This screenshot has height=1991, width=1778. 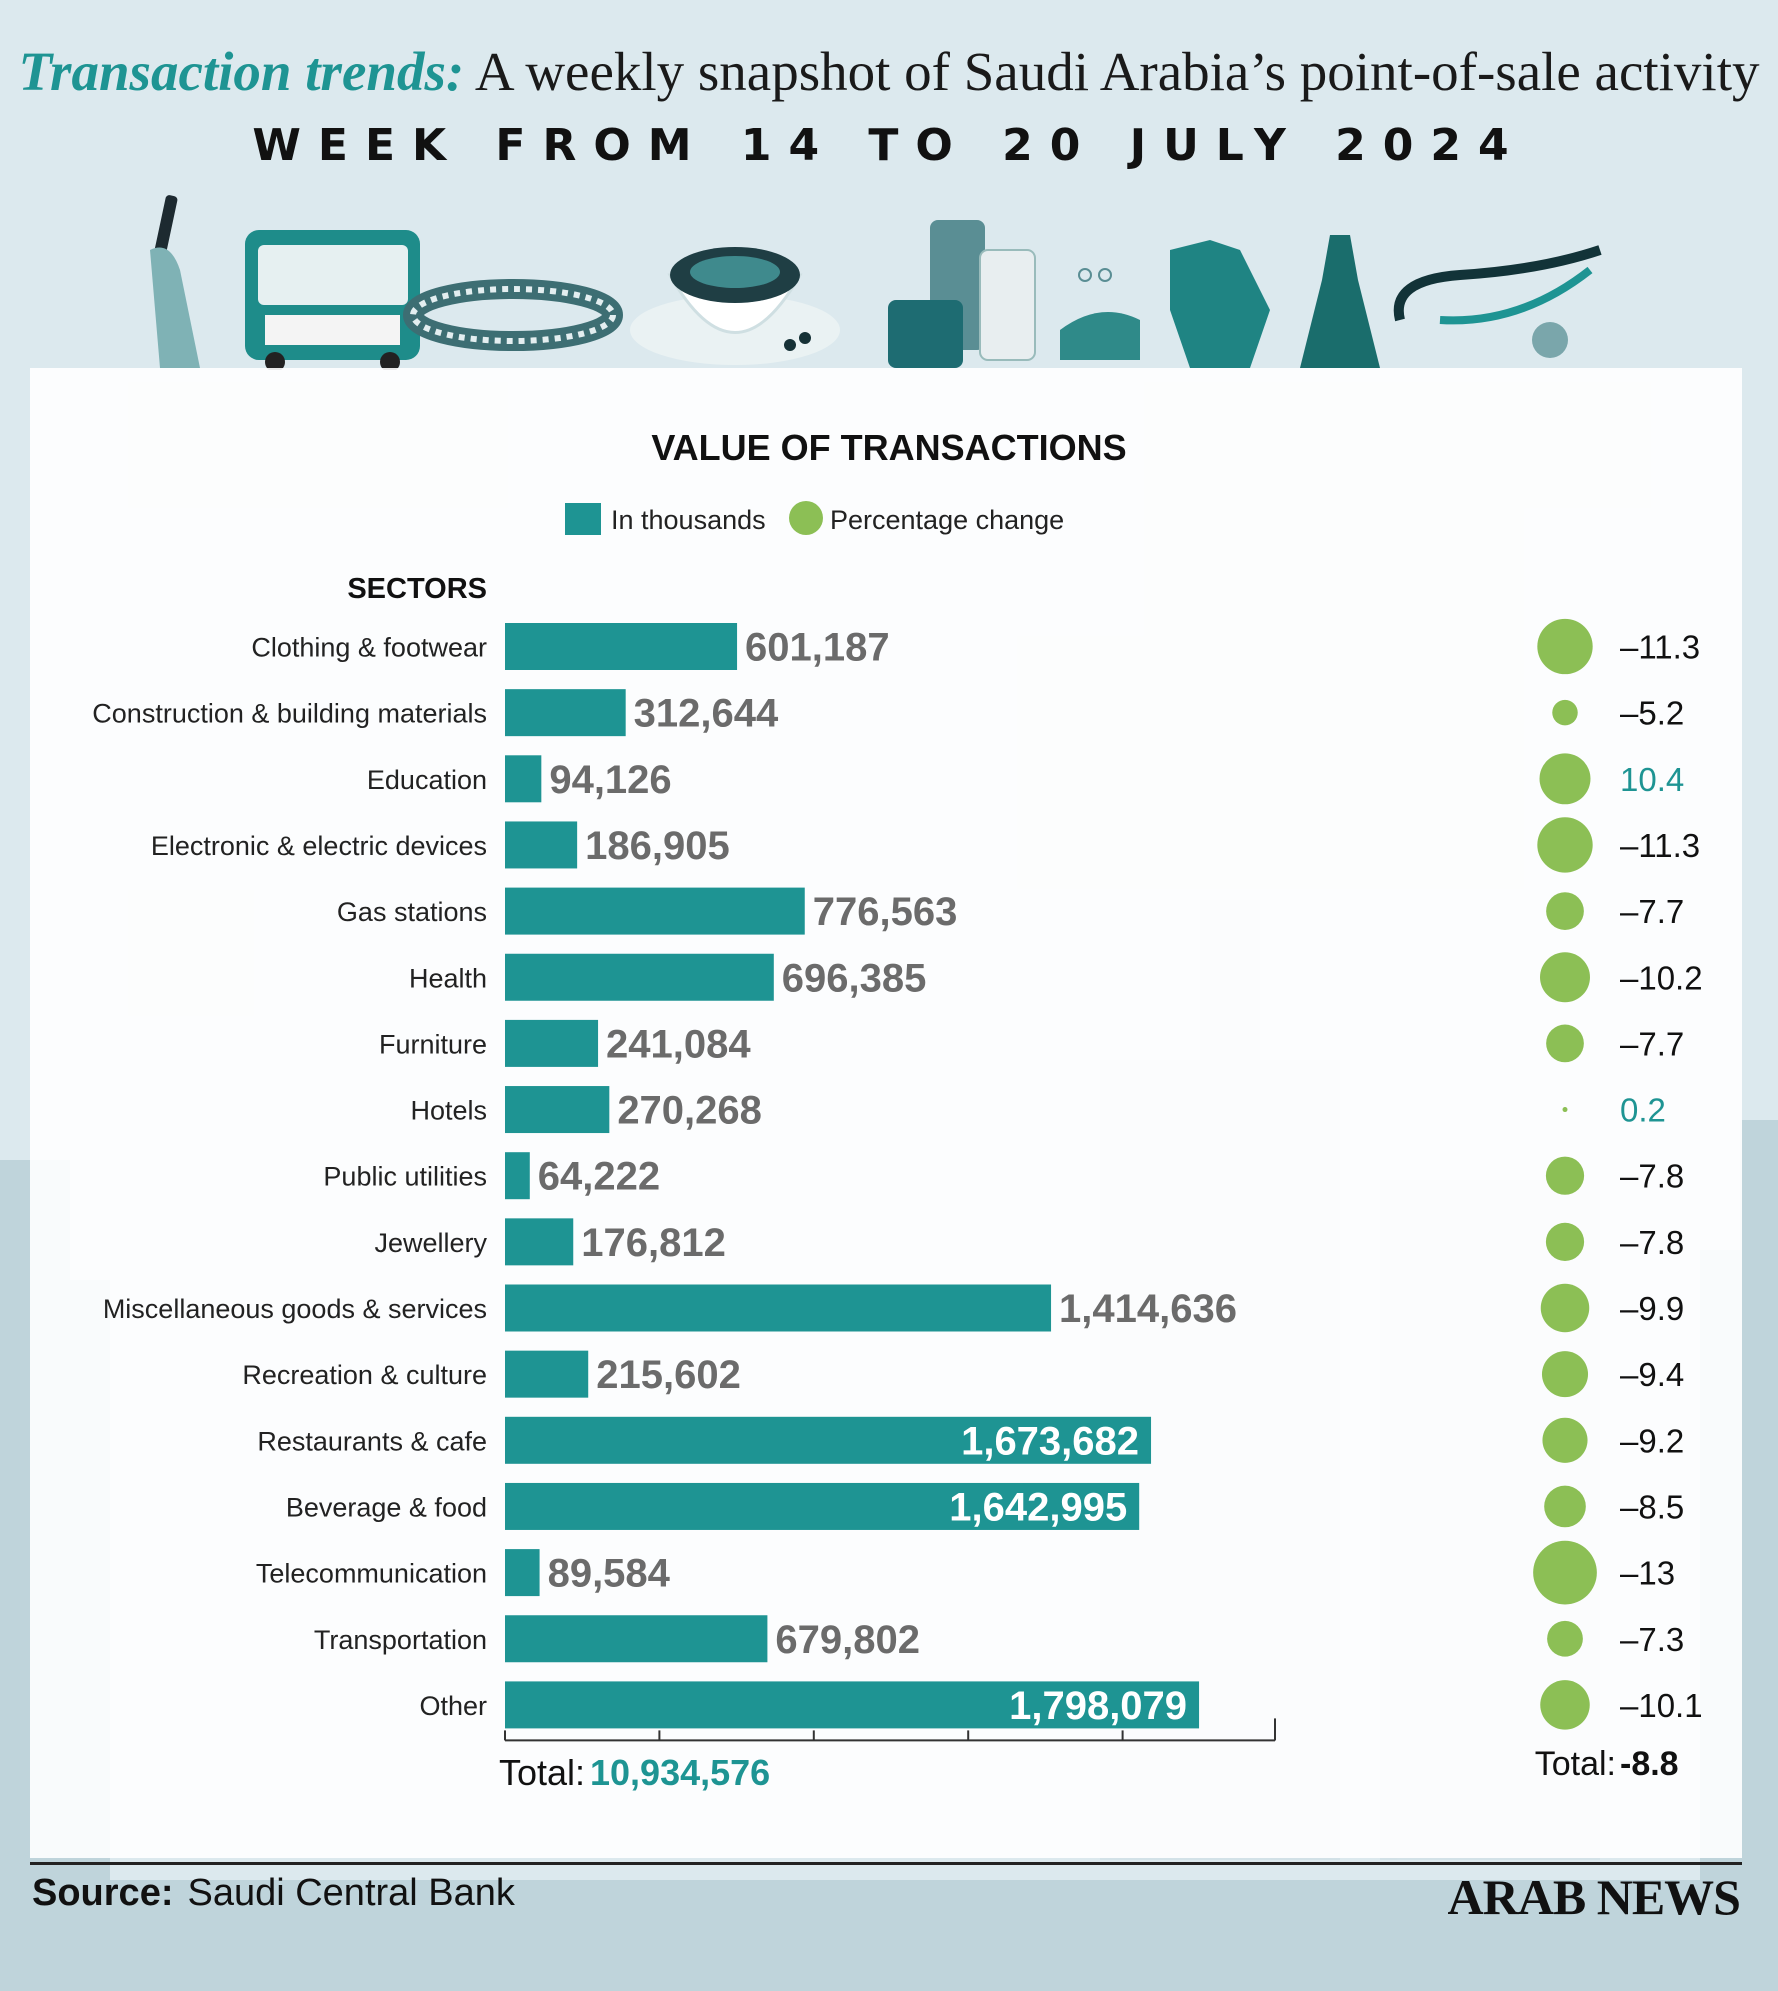 What do you see at coordinates (1340, 301) in the screenshot?
I see `dress-icon` at bounding box center [1340, 301].